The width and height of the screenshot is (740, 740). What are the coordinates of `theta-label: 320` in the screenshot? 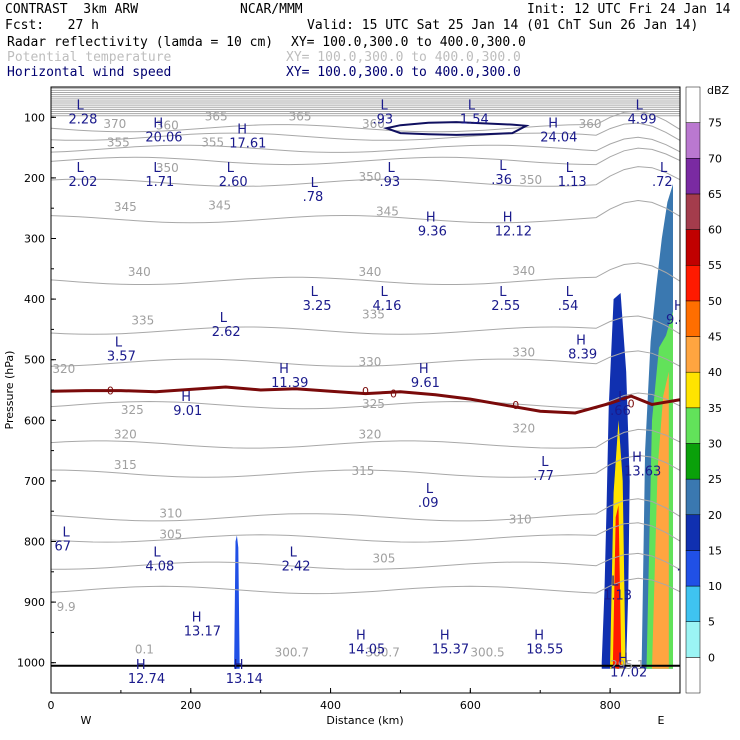 It's located at (63, 369).